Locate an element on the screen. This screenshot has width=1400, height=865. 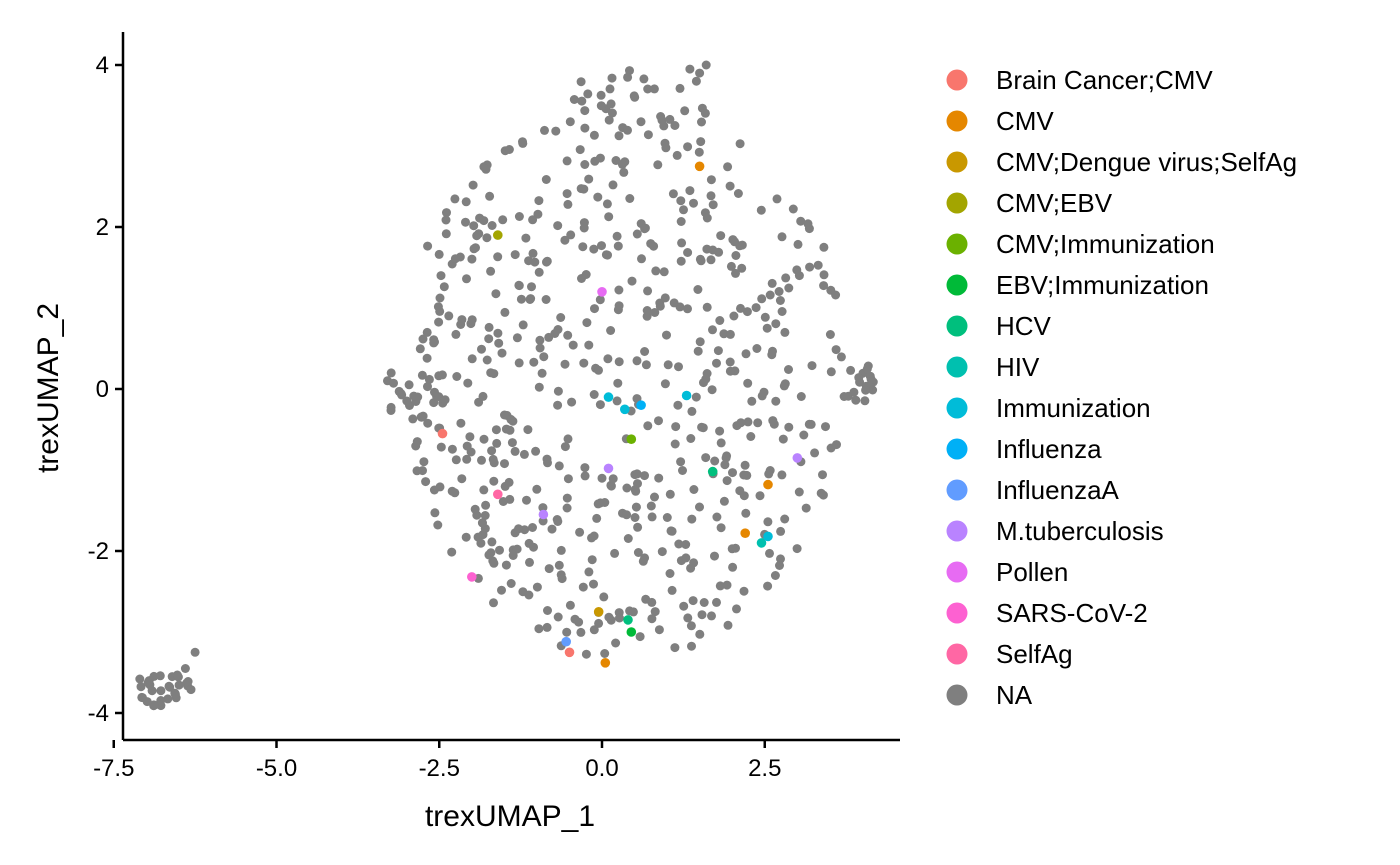
y-tick-label: -4 is located at coordinates (98, 713).